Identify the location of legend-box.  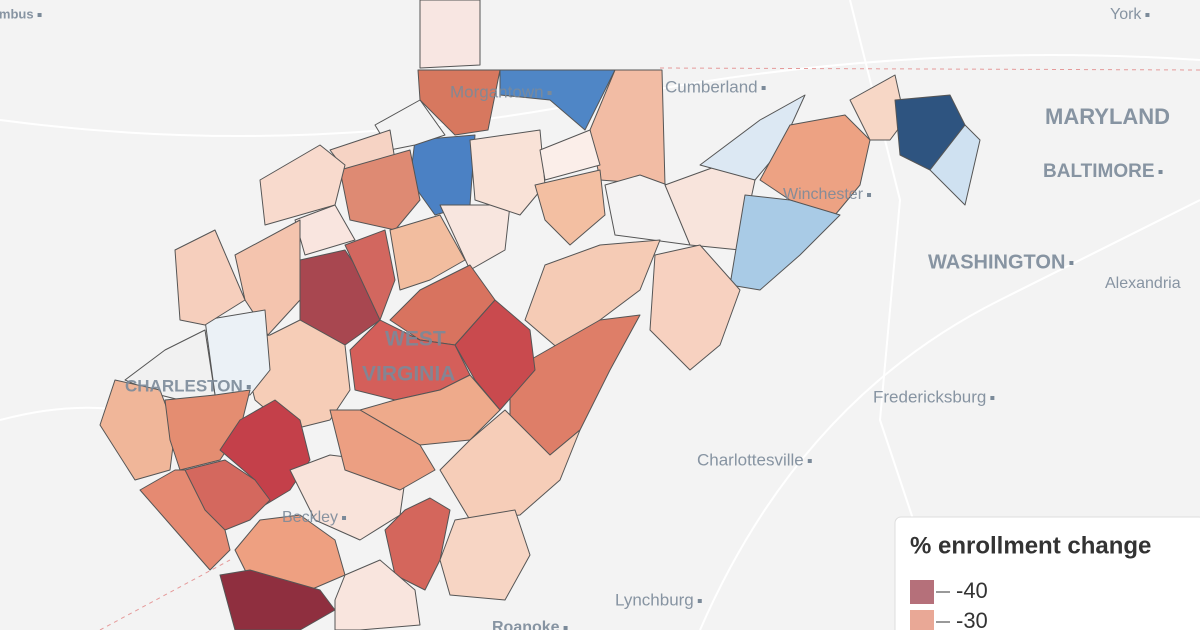
(1047, 573).